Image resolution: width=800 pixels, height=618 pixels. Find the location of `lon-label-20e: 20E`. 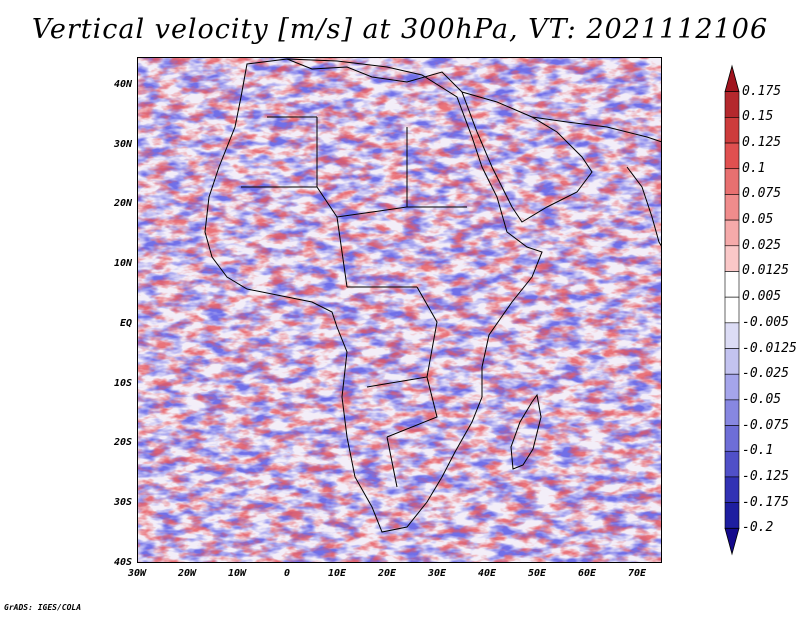

lon-label-20e: 20E is located at coordinates (387, 573).